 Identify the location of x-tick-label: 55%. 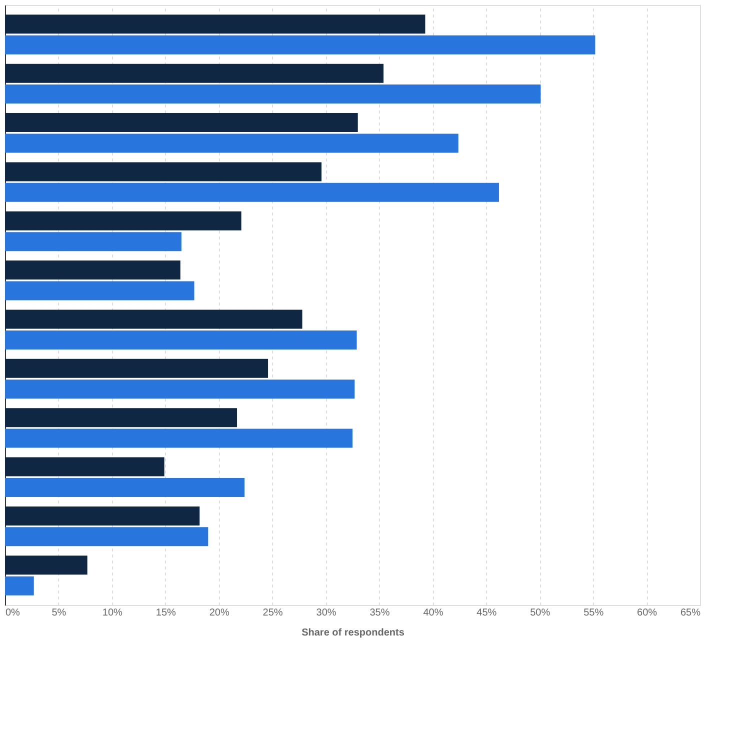
(594, 613).